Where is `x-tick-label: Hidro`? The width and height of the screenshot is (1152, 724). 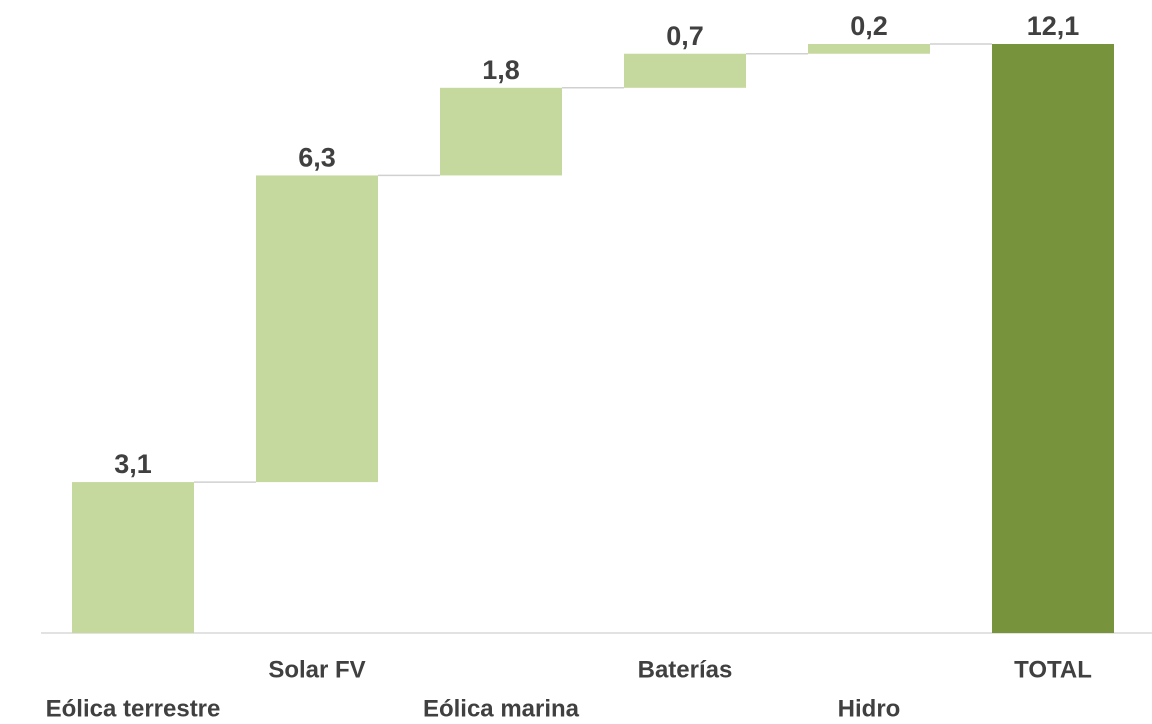
x-tick-label: Hidro is located at coordinates (869, 708).